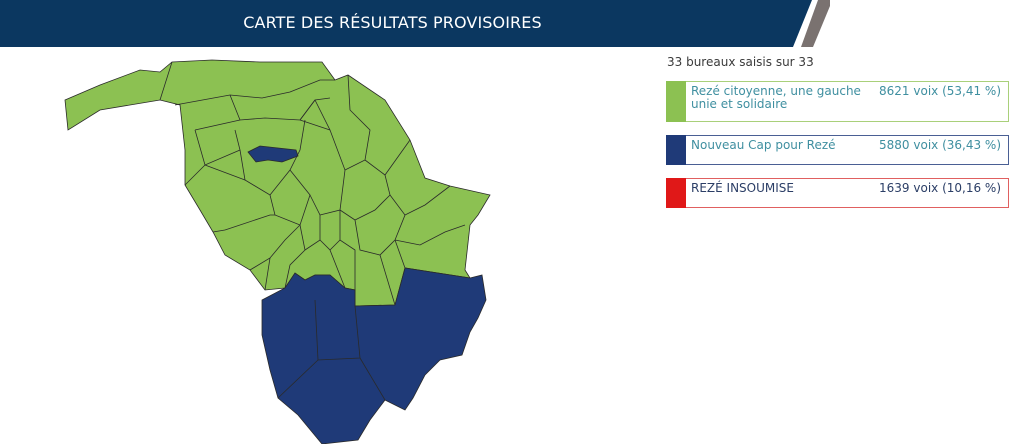  Describe the element at coordinates (676, 193) in the screenshot. I see `legend-swatch-red` at that location.